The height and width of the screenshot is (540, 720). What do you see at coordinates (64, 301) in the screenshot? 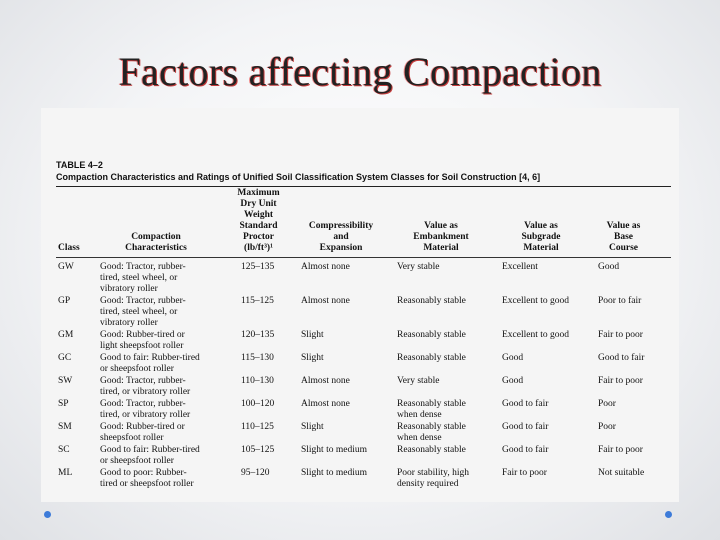
I see `cell-class: GP` at bounding box center [64, 301].